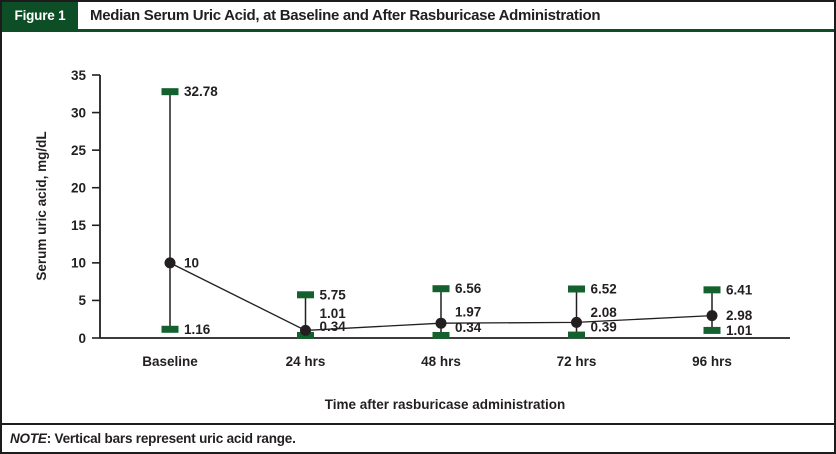 Image resolution: width=836 pixels, height=454 pixels. I want to click on value-label-max: 32.78, so click(201, 91).